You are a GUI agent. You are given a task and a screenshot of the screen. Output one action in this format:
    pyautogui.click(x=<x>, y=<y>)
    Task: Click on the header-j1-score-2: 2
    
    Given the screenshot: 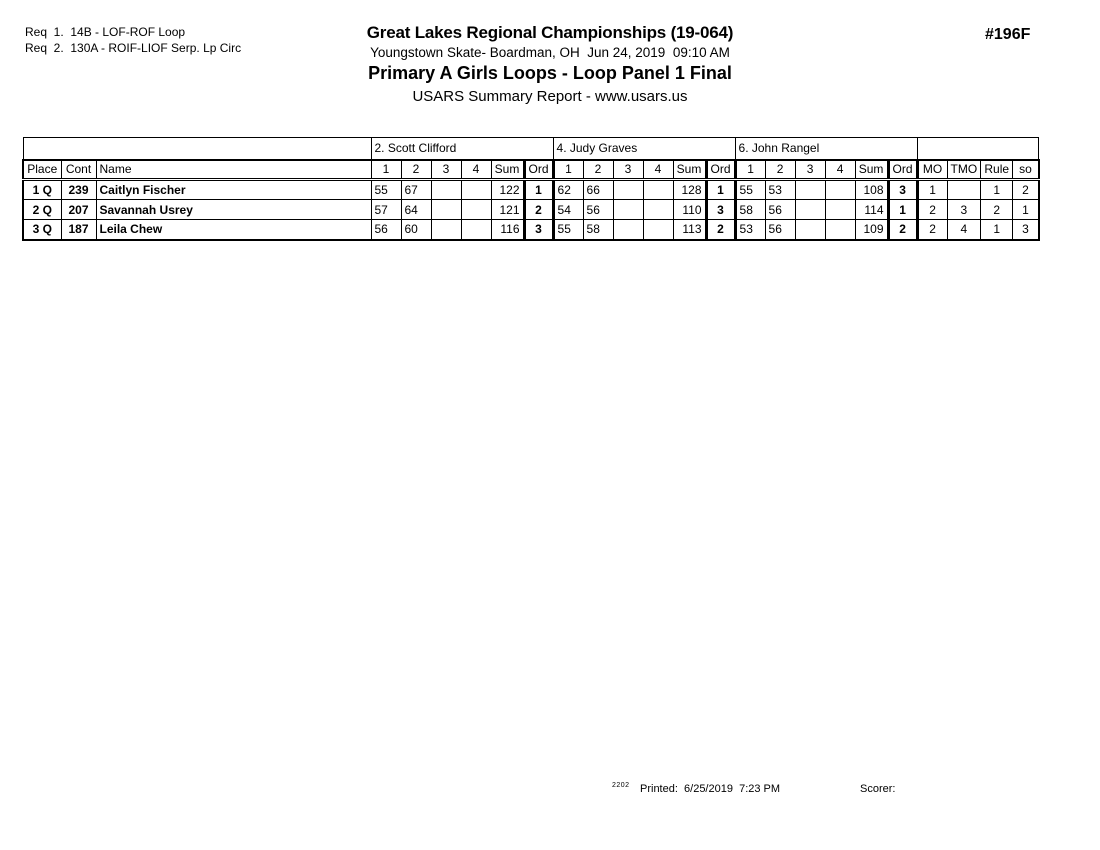 What is the action you would take?
    pyautogui.click(x=416, y=169)
    